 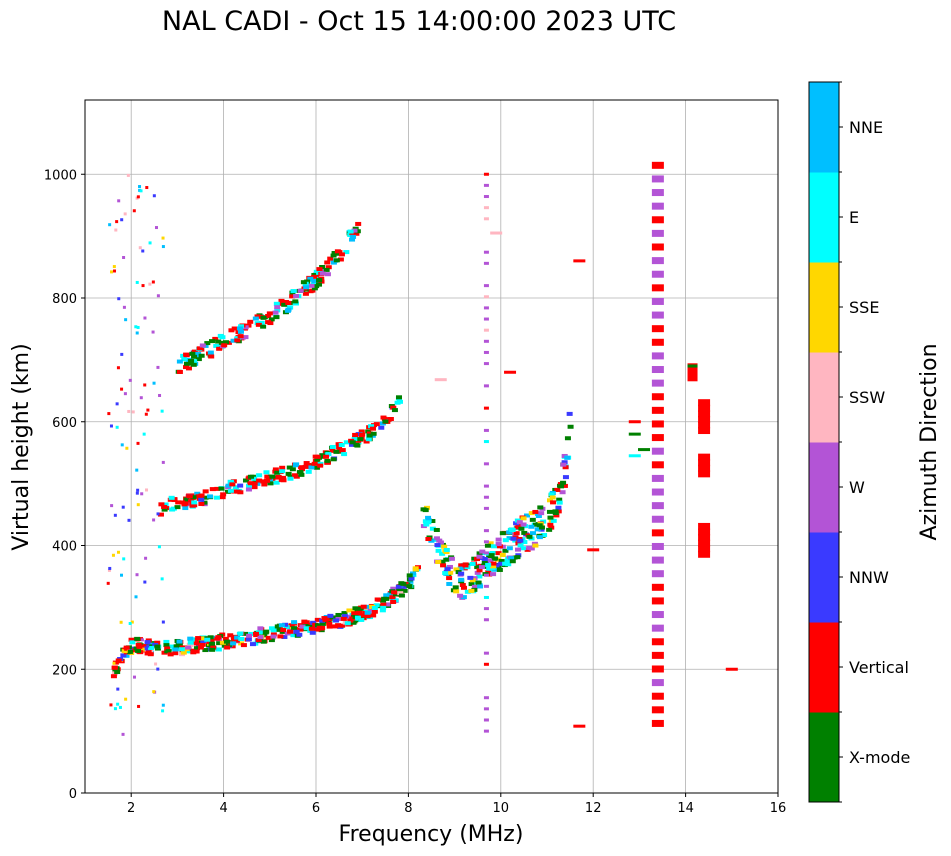 What do you see at coordinates (854, 217) in the screenshot?
I see `colorbar-label: E` at bounding box center [854, 217].